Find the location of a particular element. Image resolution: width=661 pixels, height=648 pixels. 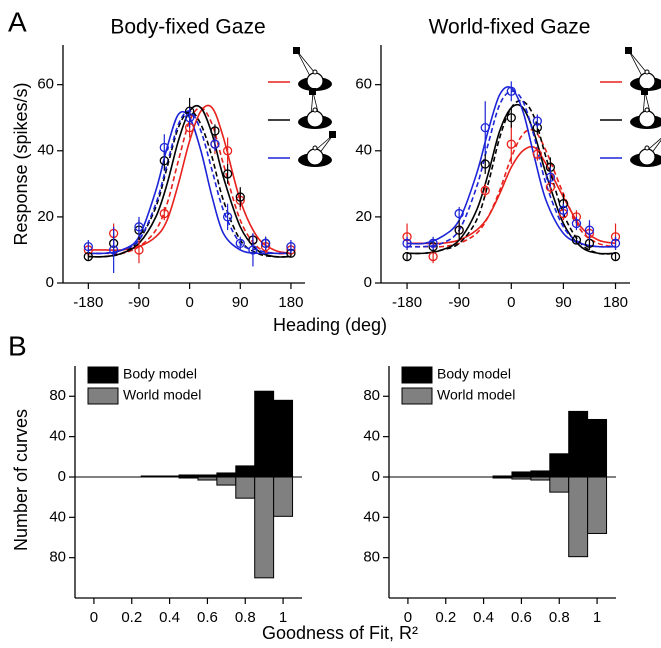

legend-label: Body model is located at coordinates (474, 374).